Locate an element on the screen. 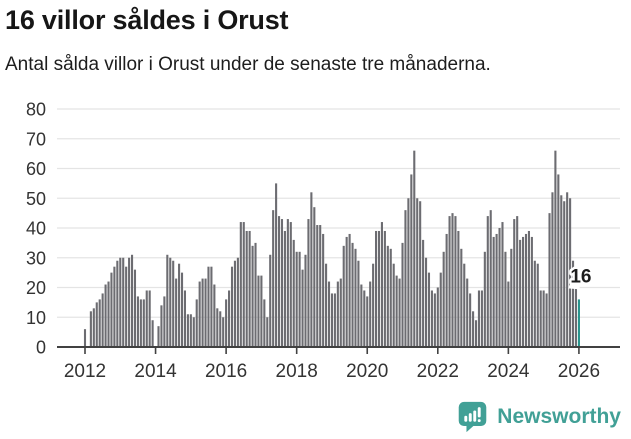 The image size is (631, 439). last-value-annotation: 16 is located at coordinates (581, 277).